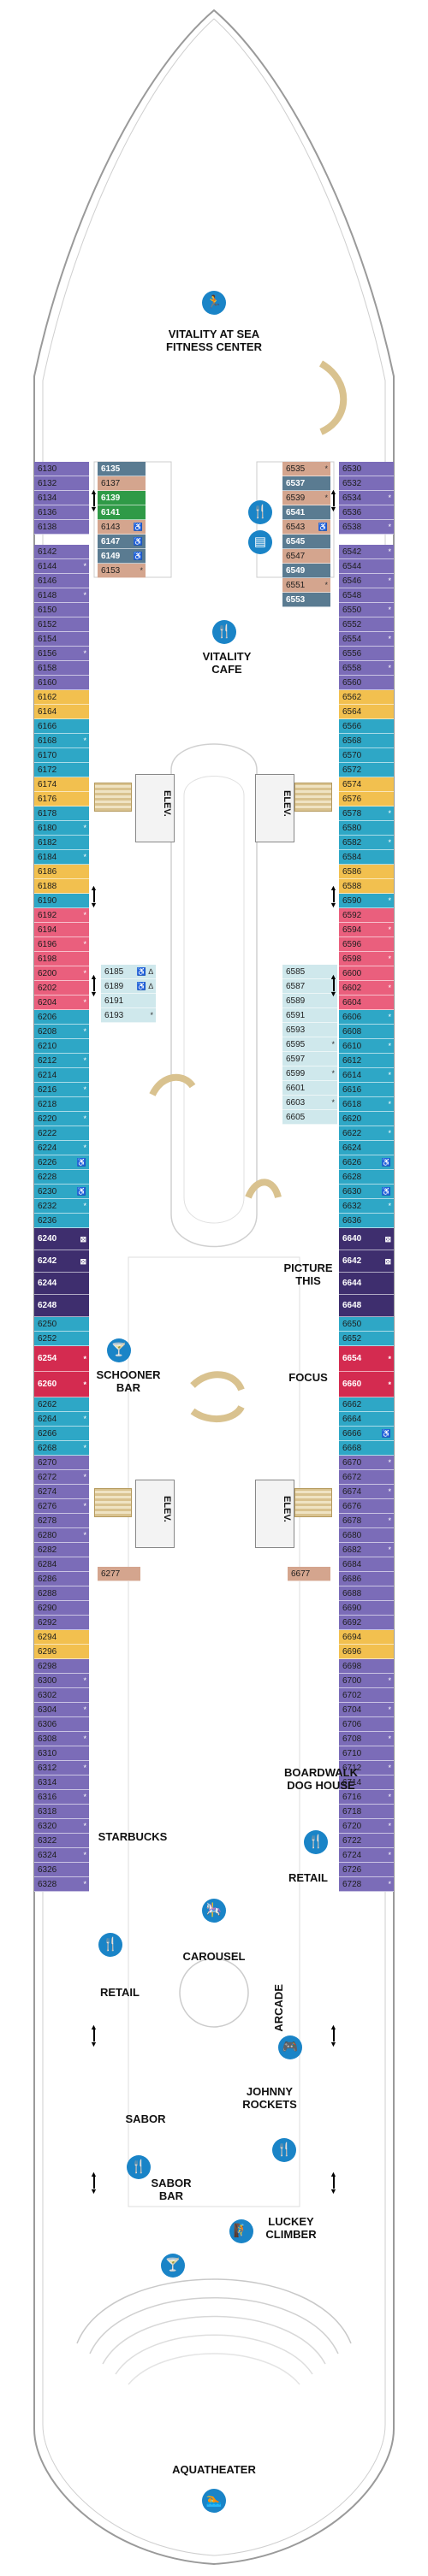  What do you see at coordinates (306, 469) in the screenshot?
I see `cabin-6535: 6535 *` at bounding box center [306, 469].